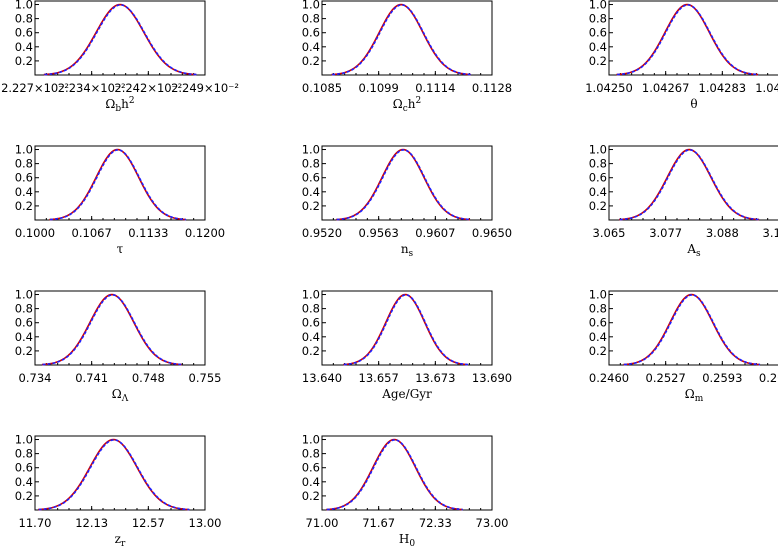  Describe the element at coordinates (435, 88) in the screenshot. I see `x-tick-label: 0.1114` at that location.